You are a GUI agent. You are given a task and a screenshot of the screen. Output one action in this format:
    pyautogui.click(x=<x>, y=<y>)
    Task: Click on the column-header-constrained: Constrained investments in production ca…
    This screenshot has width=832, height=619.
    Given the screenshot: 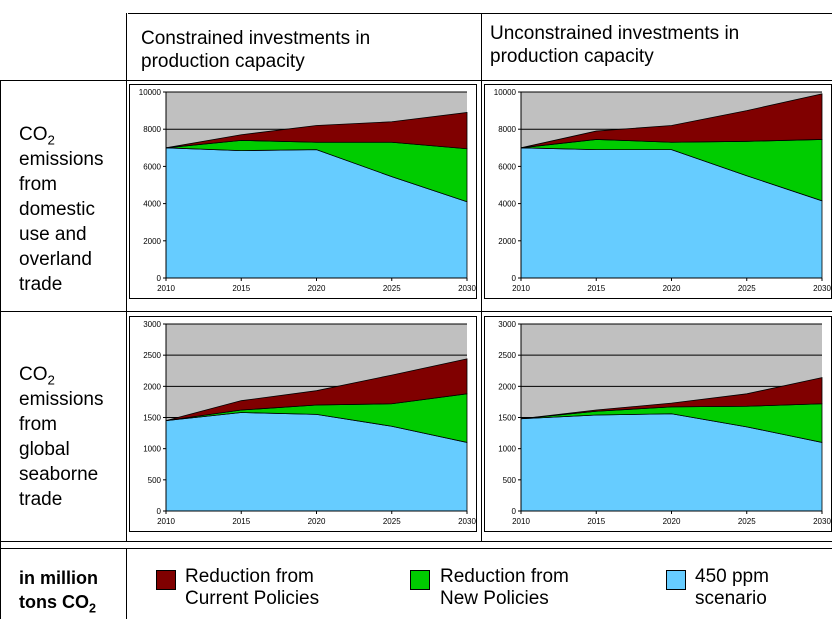 What is the action you would take?
    pyautogui.click(x=256, y=50)
    